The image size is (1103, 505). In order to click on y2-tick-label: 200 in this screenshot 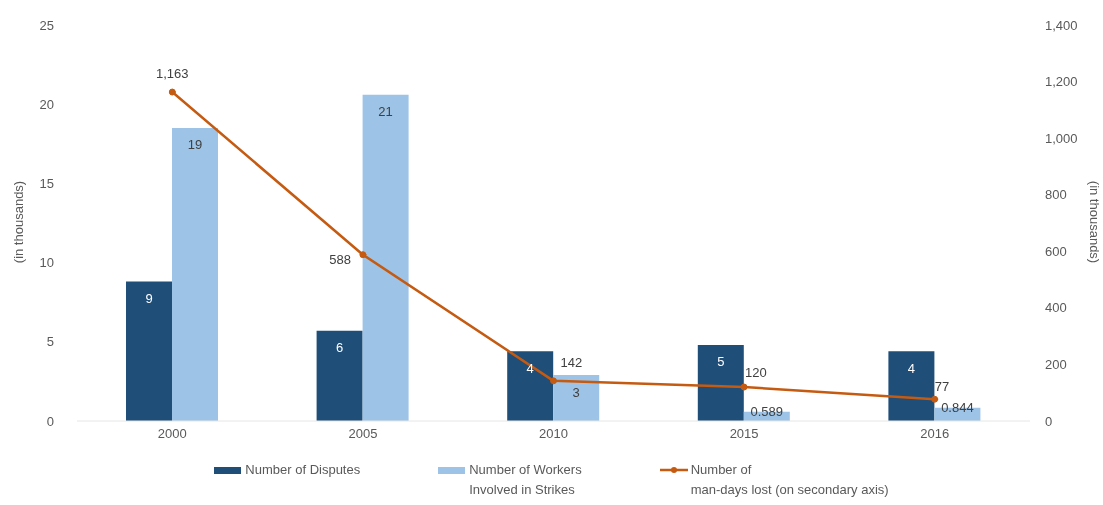, I will do `click(1056, 365)`.